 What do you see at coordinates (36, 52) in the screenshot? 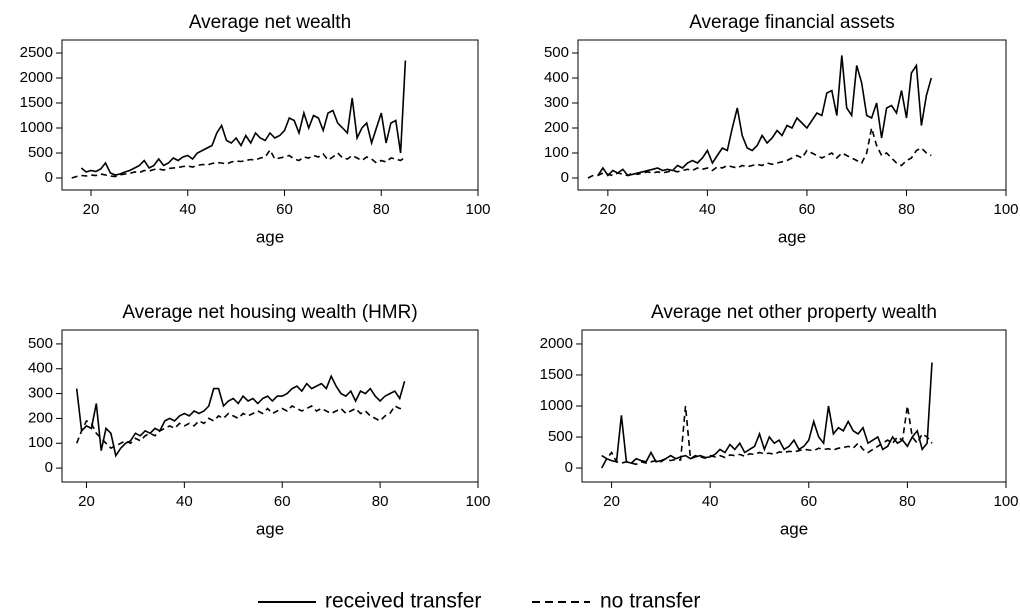
I see `y-tick-label: 2500` at bounding box center [36, 52].